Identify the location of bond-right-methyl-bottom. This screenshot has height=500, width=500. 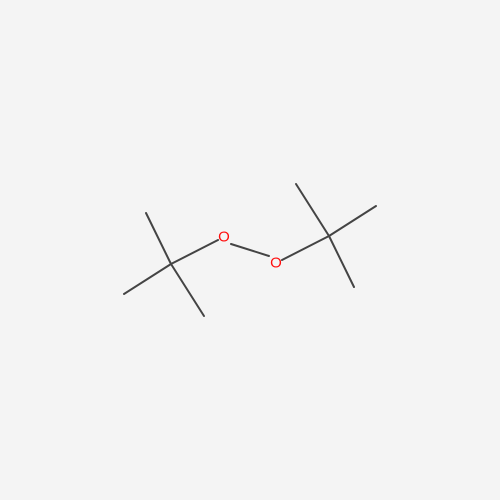
(341, 261).